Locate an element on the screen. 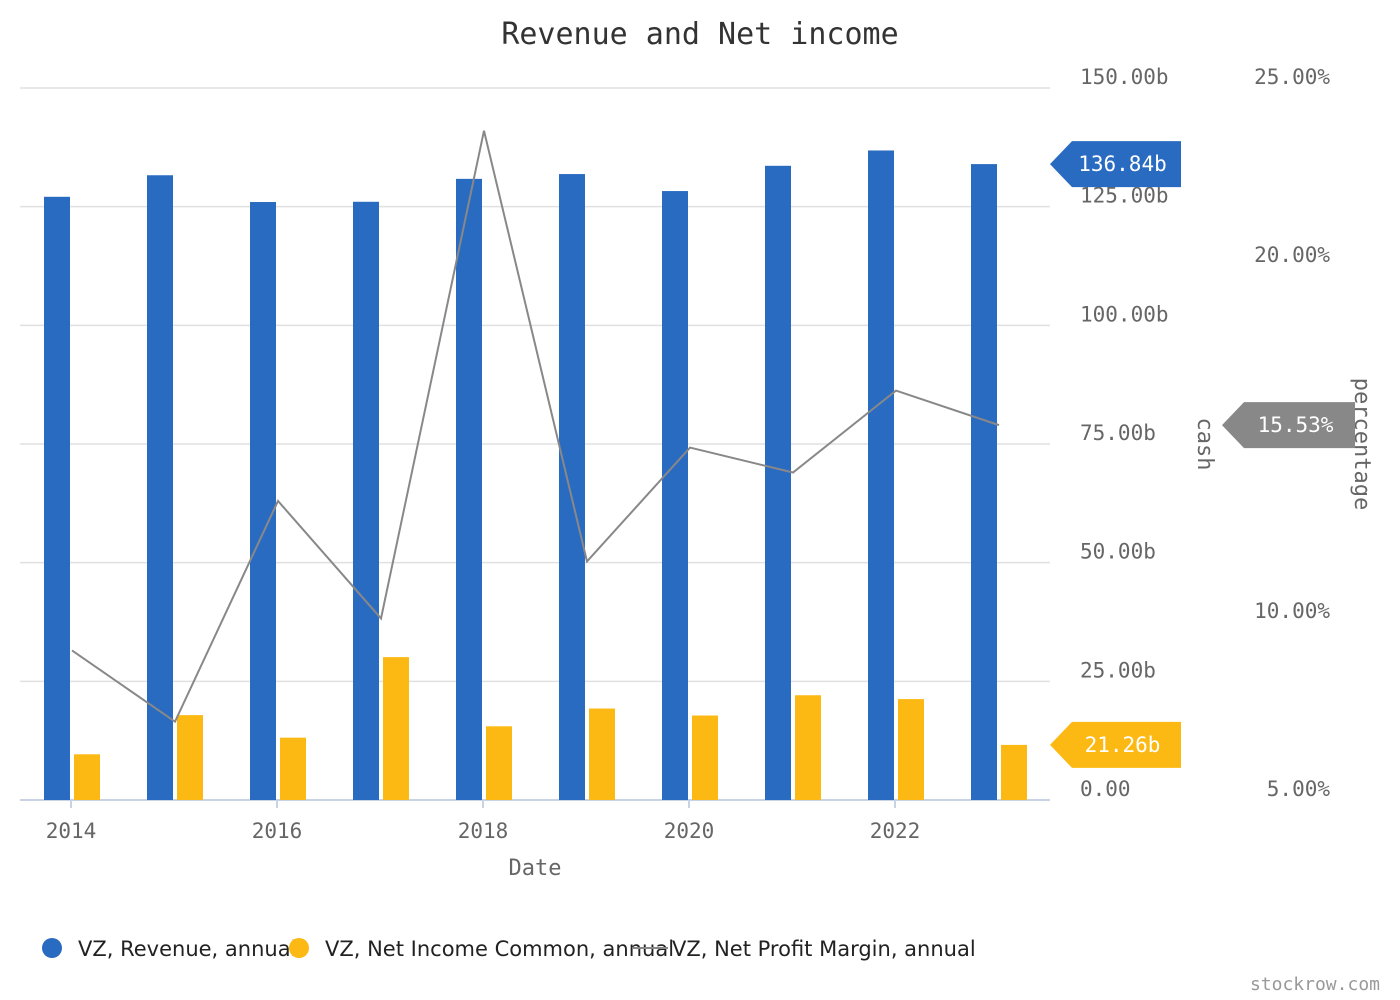  x-axis: 2014 2016 2018 2020 2022 is located at coordinates (483, 821).